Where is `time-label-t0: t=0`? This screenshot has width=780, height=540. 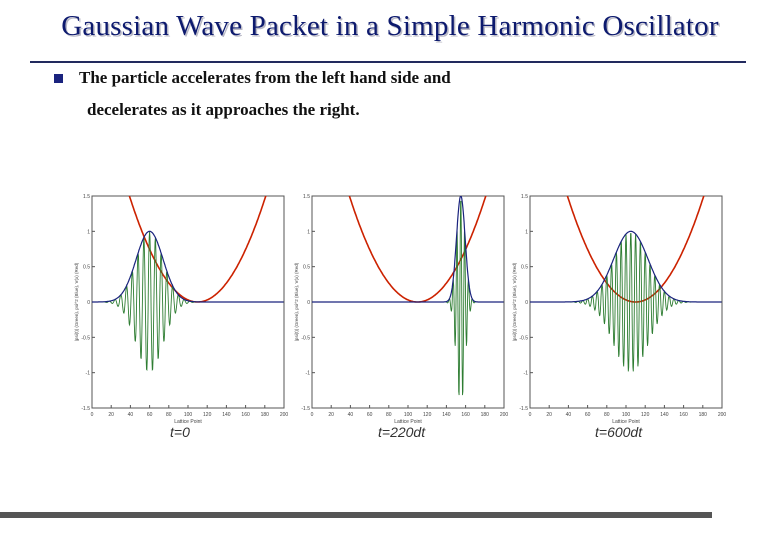
time-label-t0: t=0 is located at coordinates (180, 432).